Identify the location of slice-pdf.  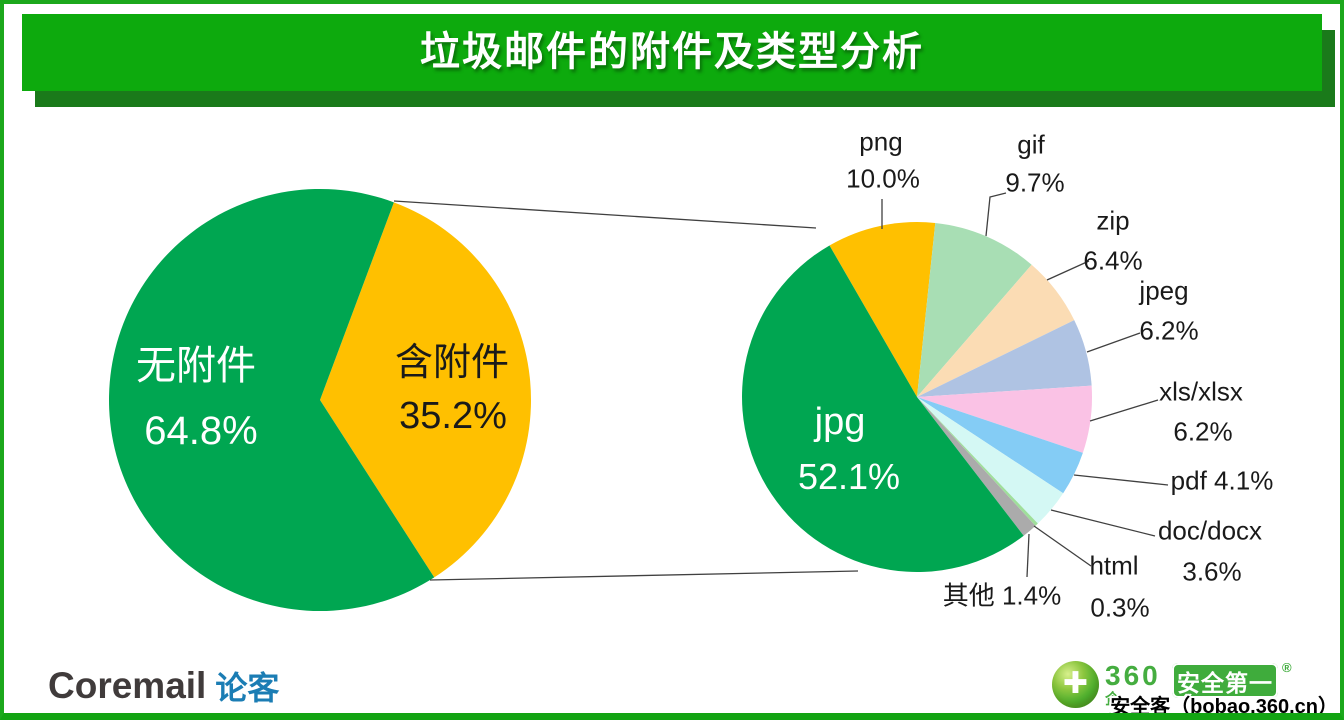
(1000, 445).